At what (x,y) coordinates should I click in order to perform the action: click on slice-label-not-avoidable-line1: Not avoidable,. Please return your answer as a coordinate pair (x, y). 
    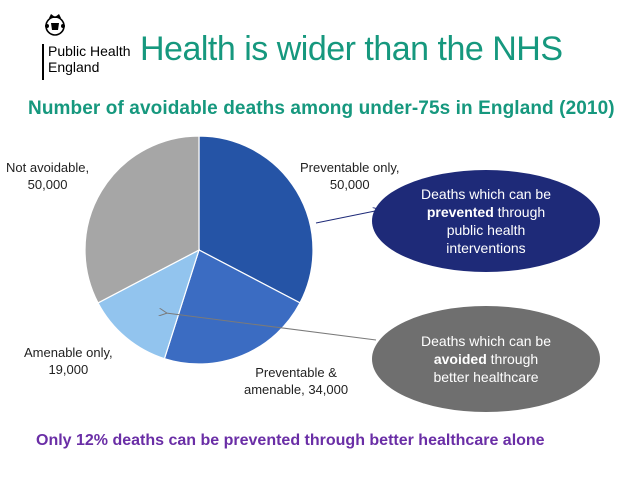
    Looking at the image, I should click on (48, 167).